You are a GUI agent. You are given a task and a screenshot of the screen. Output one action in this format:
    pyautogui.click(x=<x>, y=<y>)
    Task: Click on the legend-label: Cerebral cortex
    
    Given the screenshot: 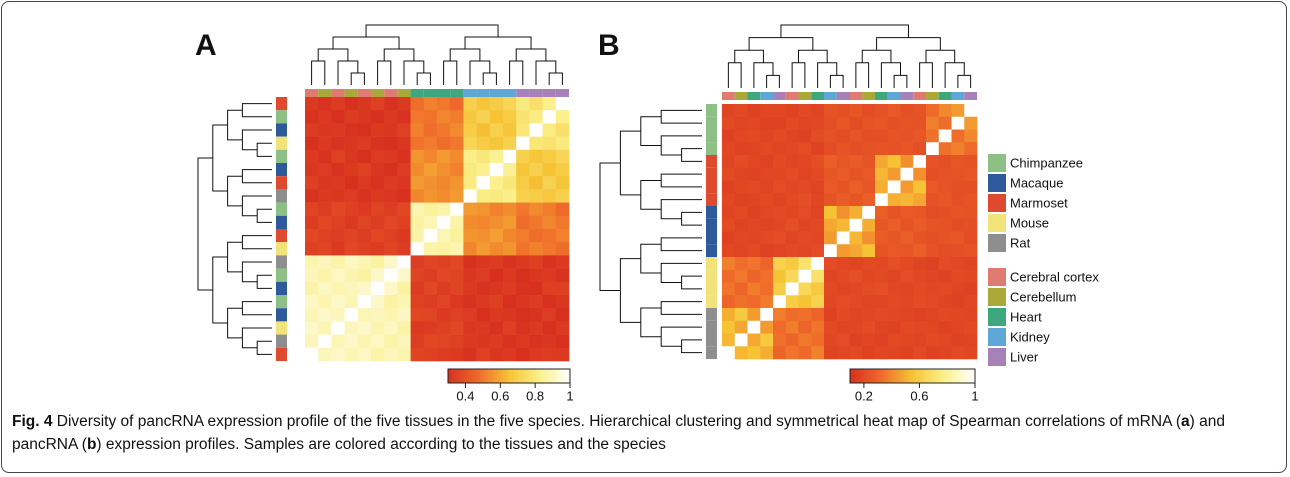 What is the action you would take?
    pyautogui.click(x=1054, y=276)
    